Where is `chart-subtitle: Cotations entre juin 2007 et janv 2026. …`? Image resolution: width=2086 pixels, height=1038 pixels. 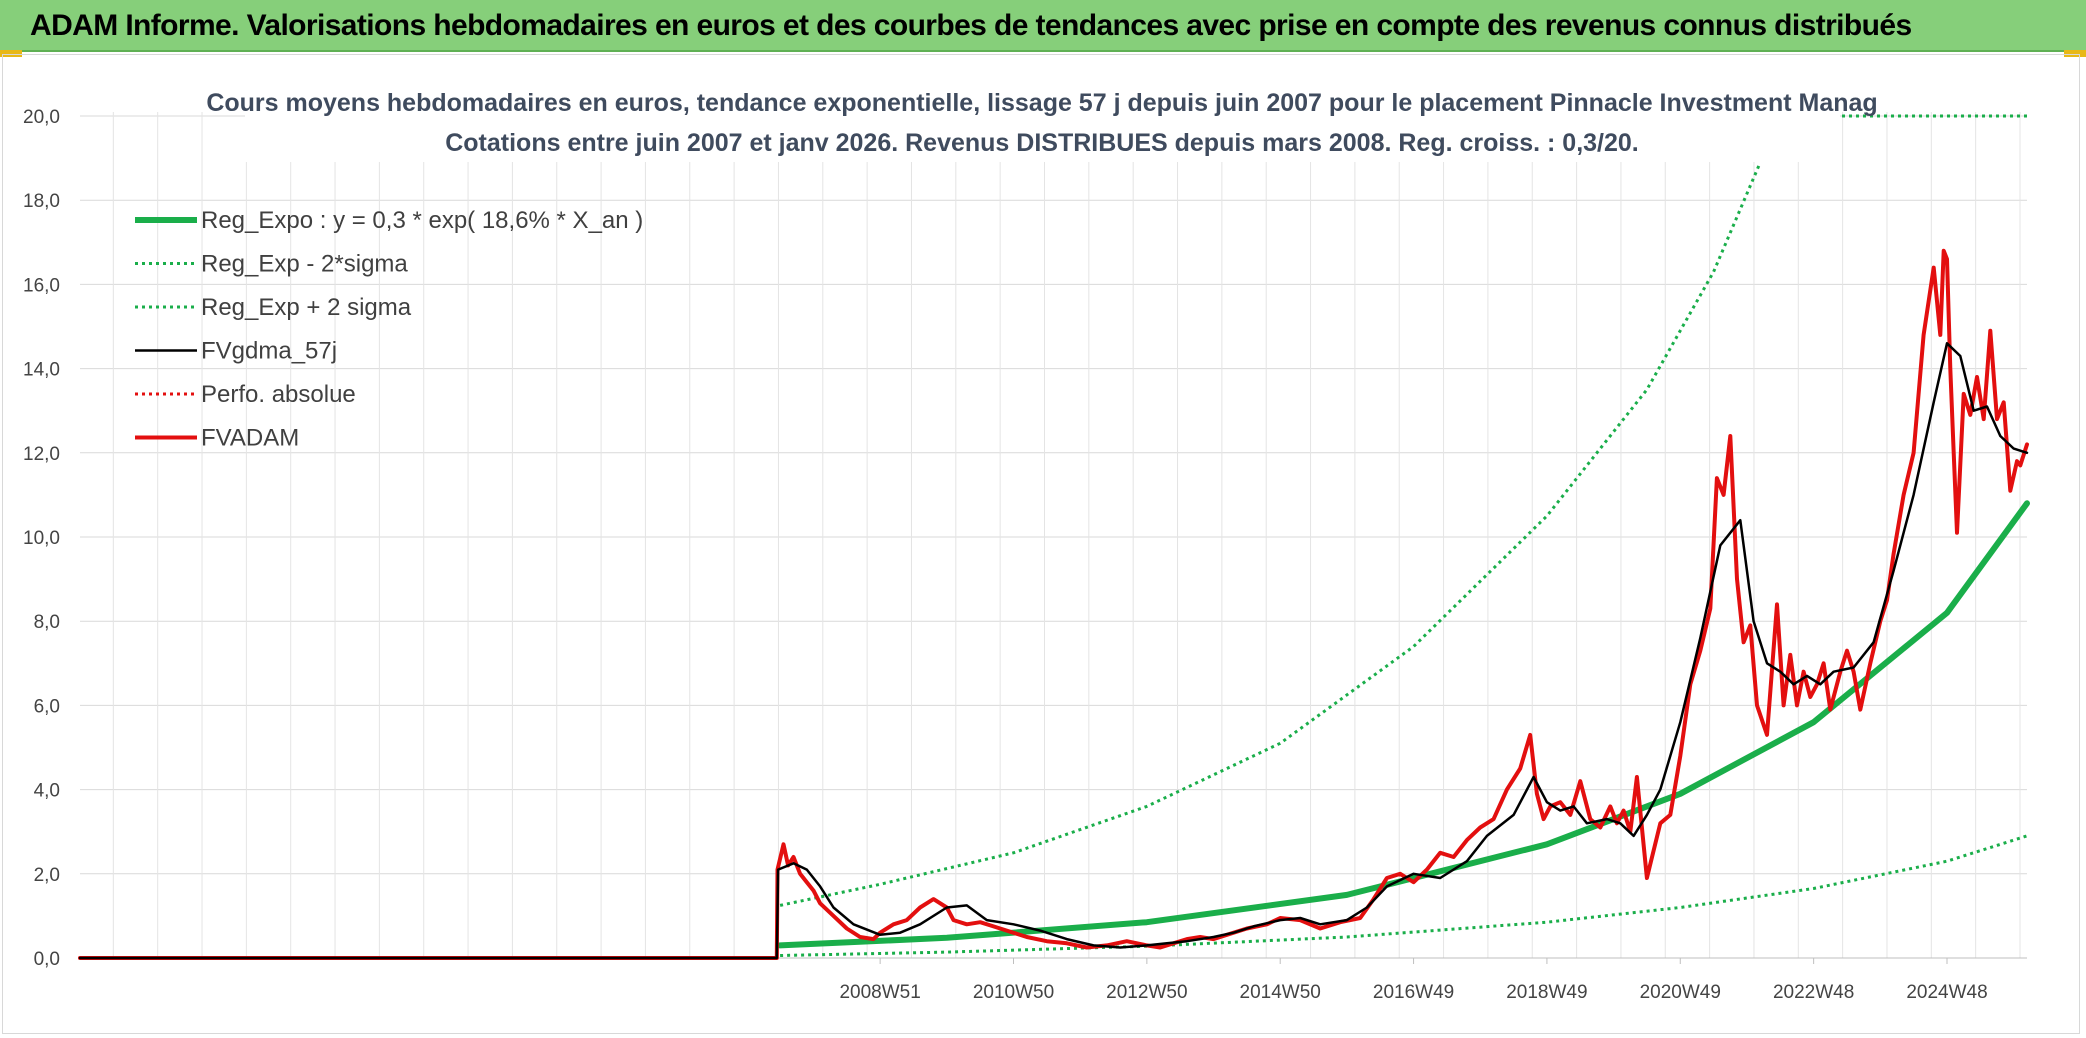 chart-subtitle: Cotations entre juin 2007 et janv 2026. … is located at coordinates (1042, 143).